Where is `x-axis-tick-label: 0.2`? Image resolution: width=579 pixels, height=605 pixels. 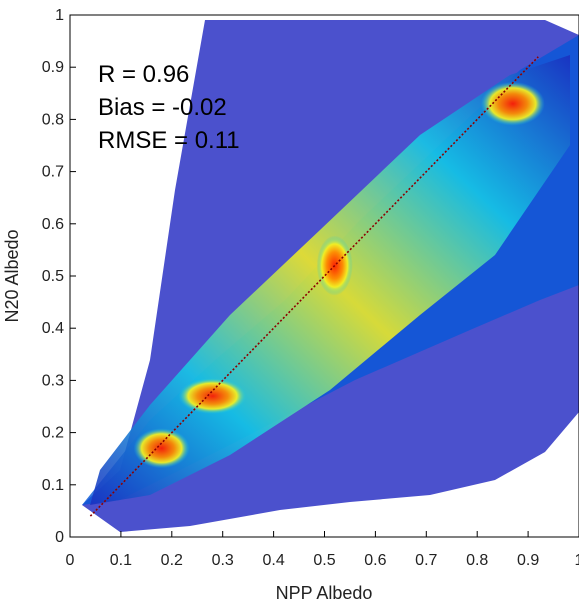 x-axis-tick-label: 0.2 is located at coordinates (172, 560).